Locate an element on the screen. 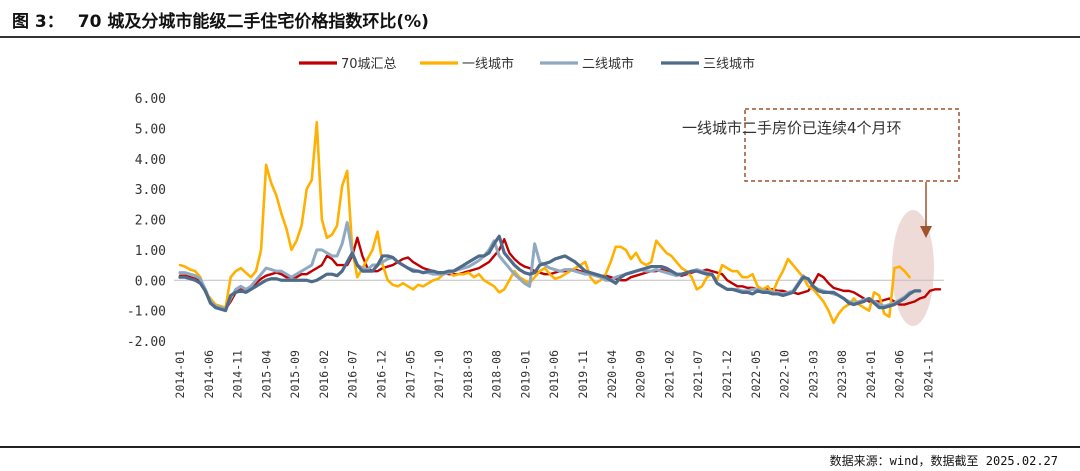 This screenshot has height=471, width=1080. y-tick-label: 0.00 is located at coordinates (150, 281).